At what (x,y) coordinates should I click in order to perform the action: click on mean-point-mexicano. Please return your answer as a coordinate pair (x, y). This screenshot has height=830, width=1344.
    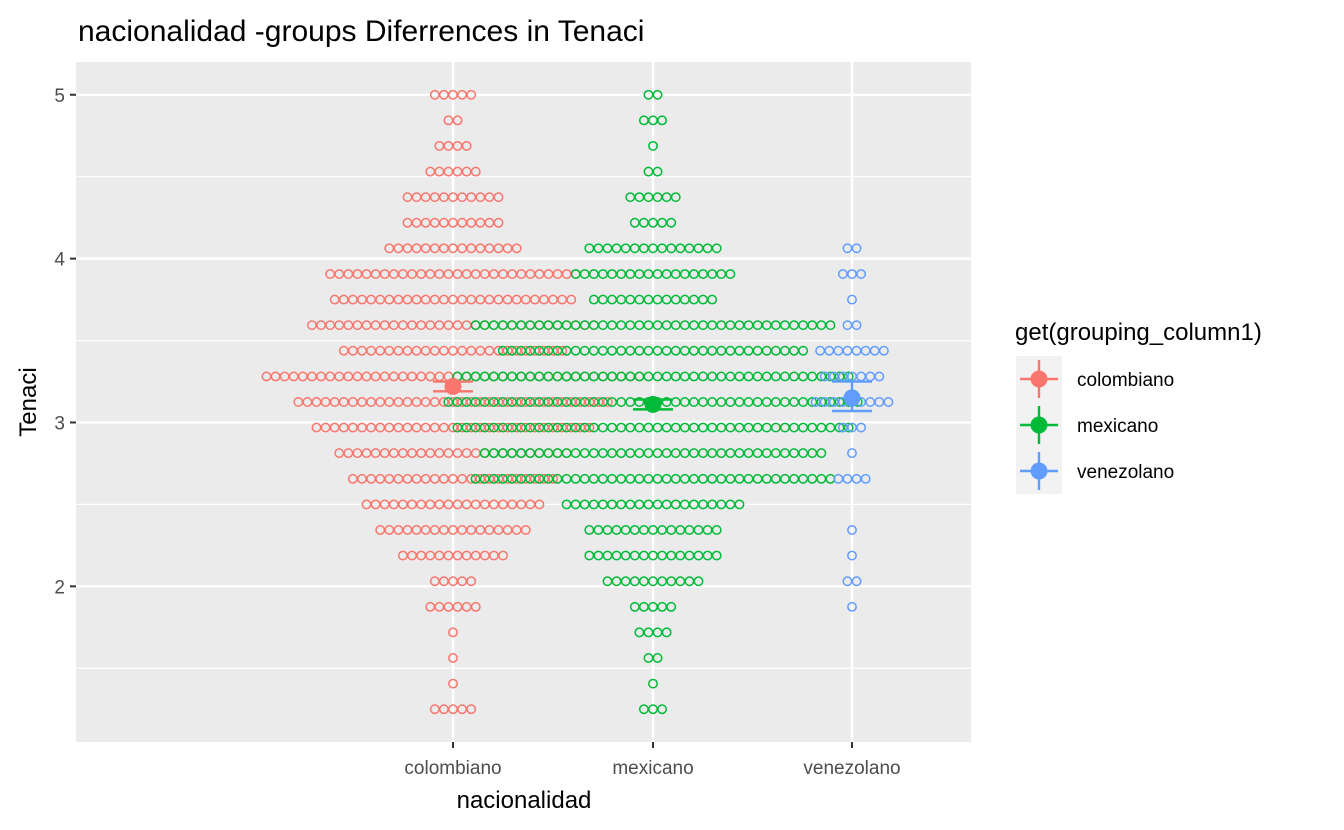
    Looking at the image, I should click on (653, 404).